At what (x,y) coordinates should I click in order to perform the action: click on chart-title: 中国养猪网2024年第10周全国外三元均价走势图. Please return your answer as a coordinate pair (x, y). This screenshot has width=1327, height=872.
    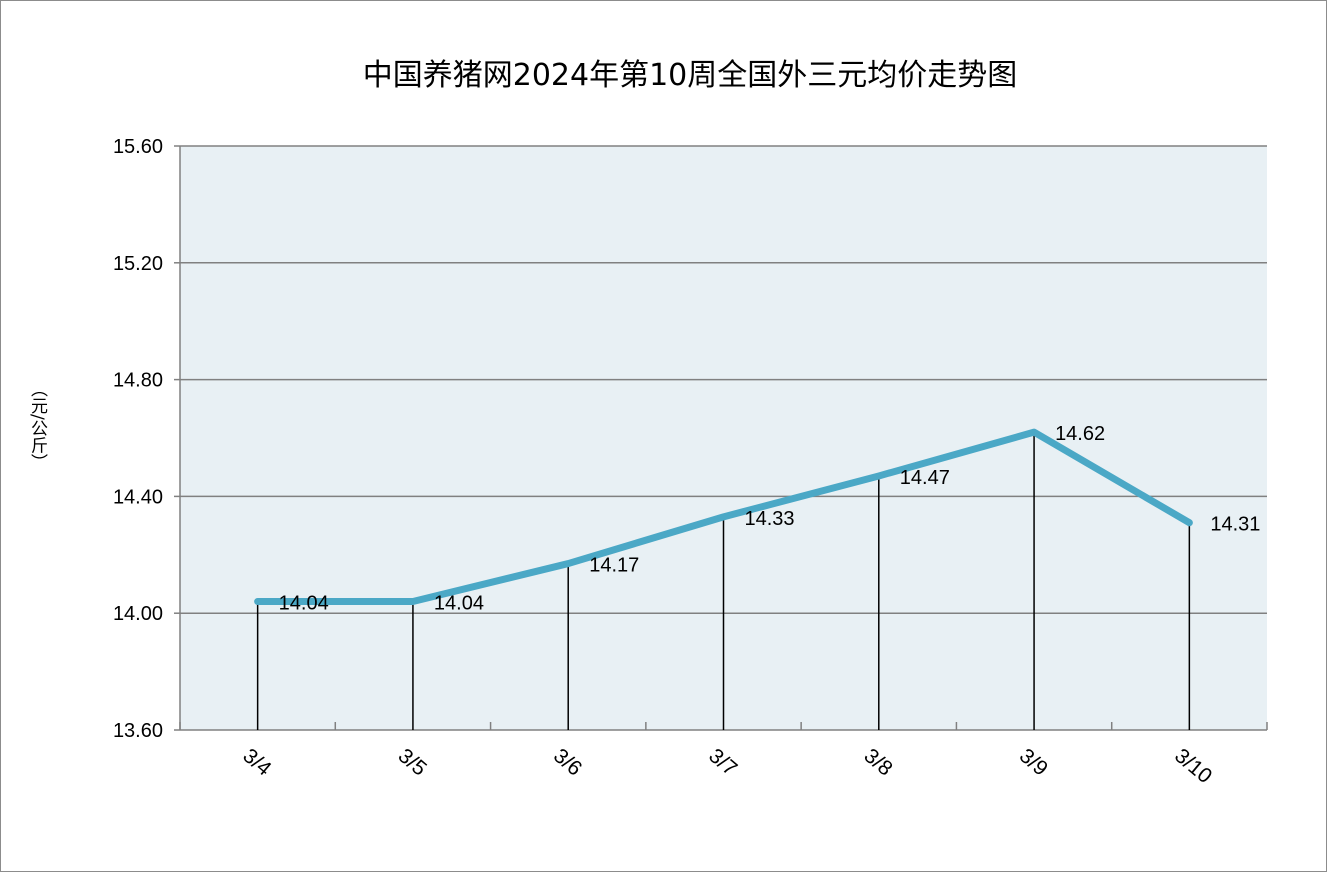
    Looking at the image, I should click on (690, 75).